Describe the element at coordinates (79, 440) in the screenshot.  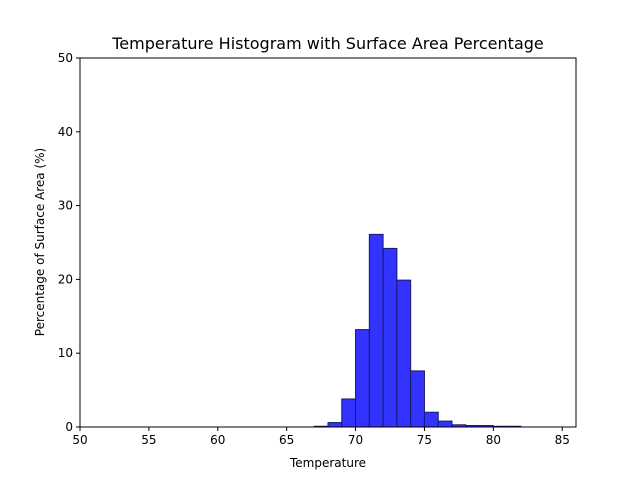
I see `x-tick-label: 50` at that location.